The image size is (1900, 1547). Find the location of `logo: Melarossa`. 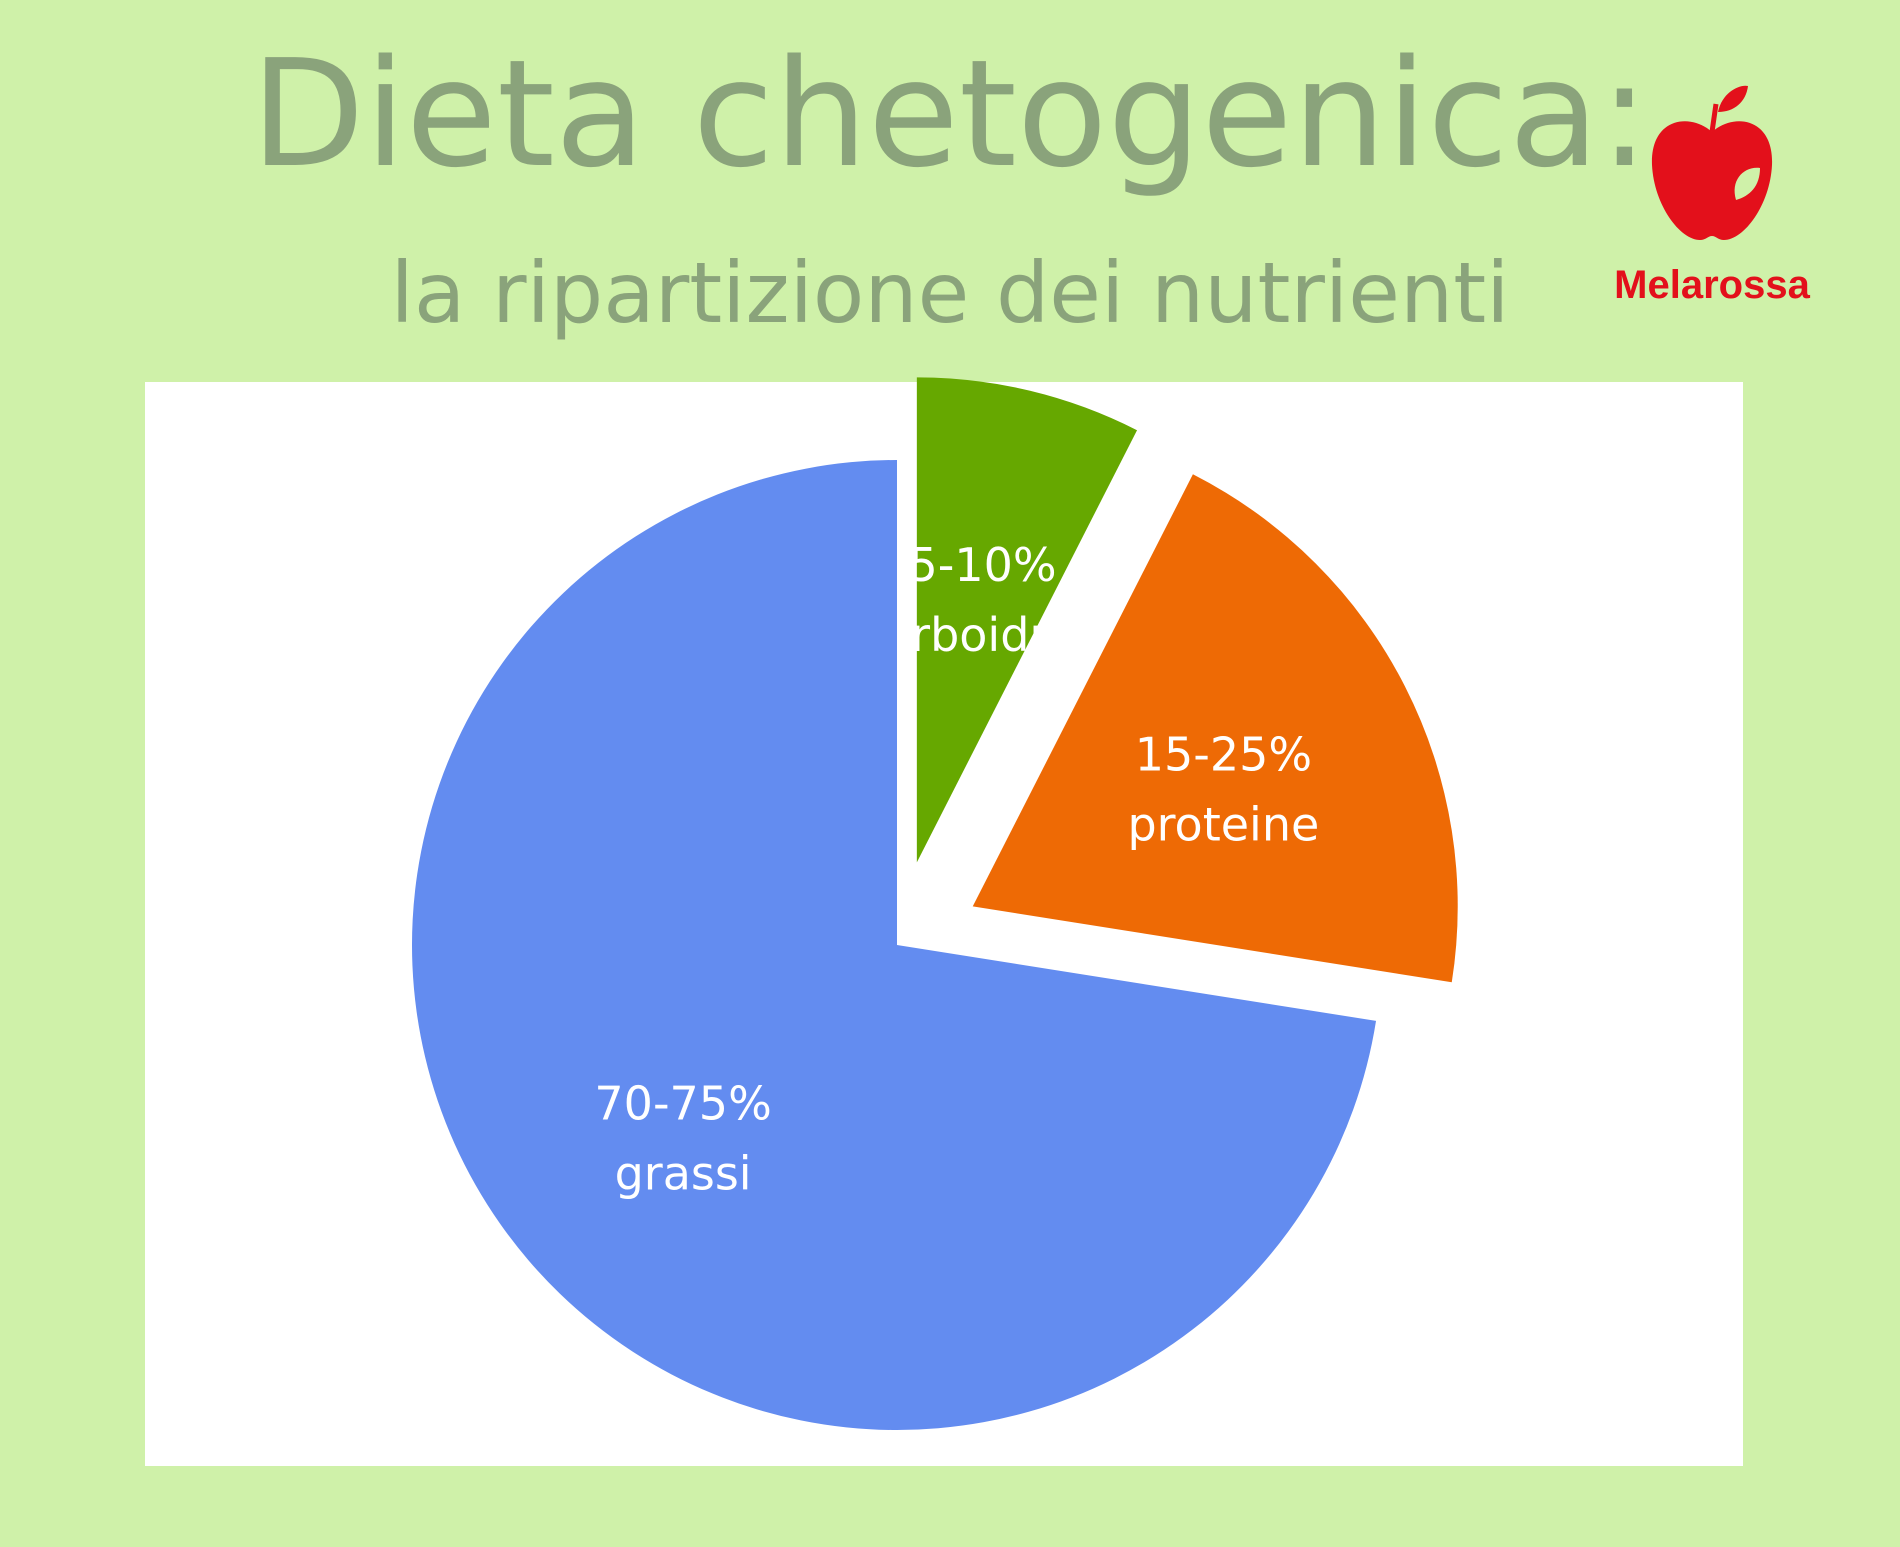

logo: Melarossa is located at coordinates (1712, 196).